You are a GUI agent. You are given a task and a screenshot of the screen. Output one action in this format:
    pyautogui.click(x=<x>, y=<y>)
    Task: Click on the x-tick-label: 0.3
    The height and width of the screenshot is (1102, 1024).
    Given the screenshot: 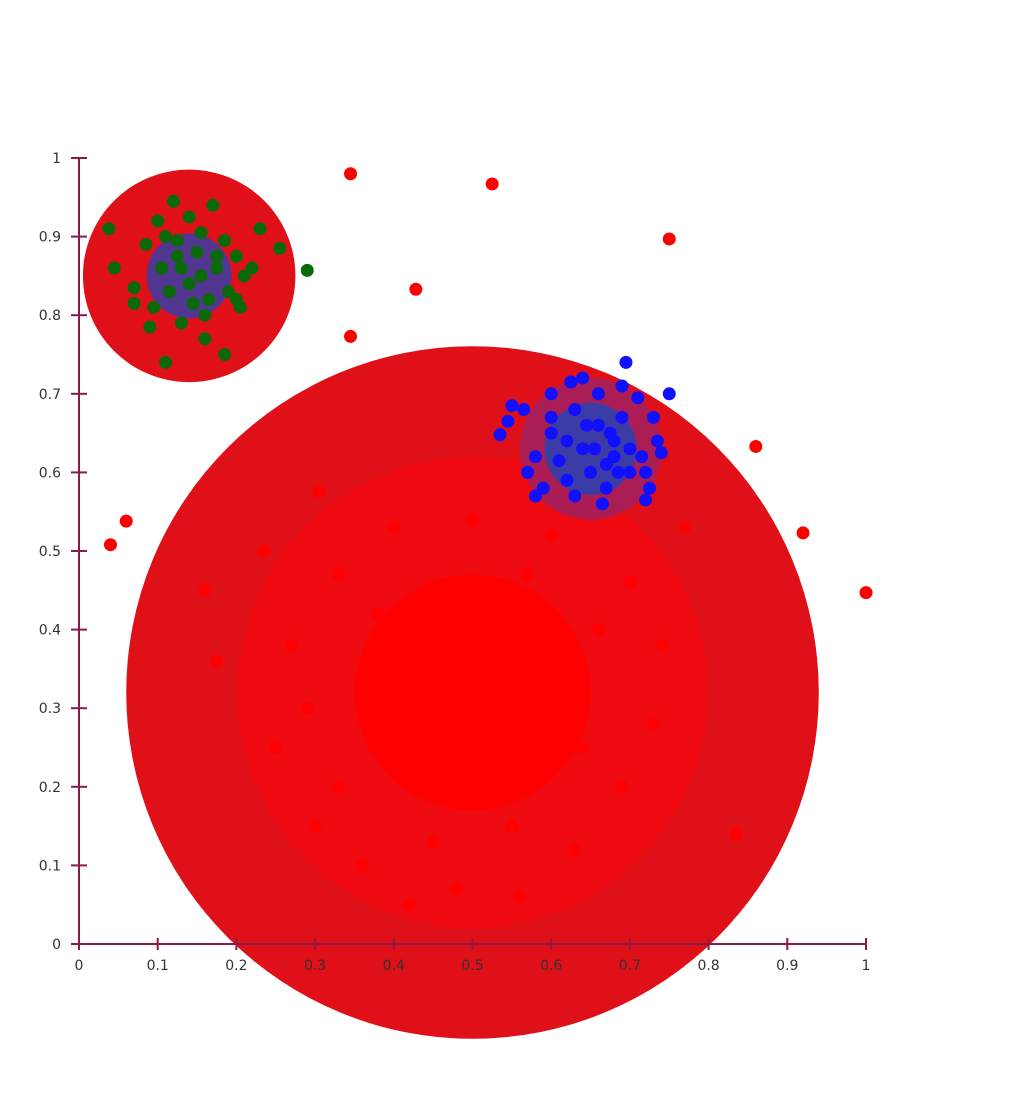 What is the action you would take?
    pyautogui.click(x=315, y=966)
    